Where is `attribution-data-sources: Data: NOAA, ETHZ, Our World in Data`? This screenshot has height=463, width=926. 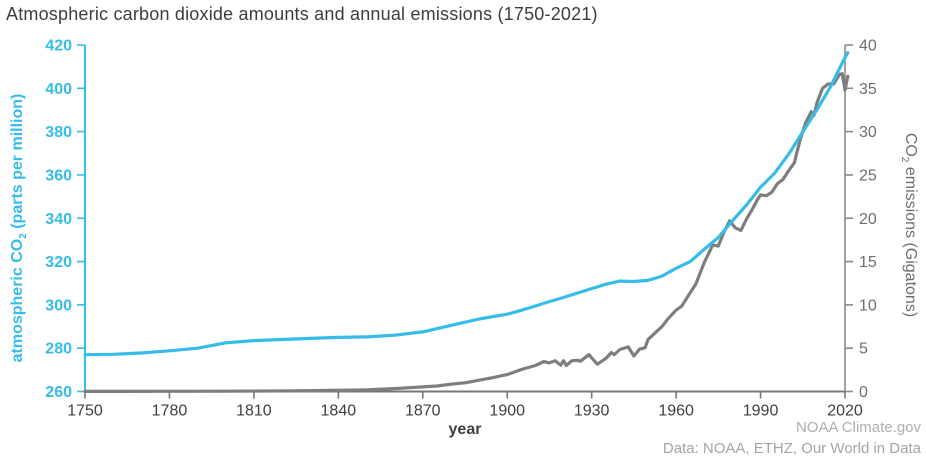
attribution-data-sources: Data: NOAA, ETHZ, Our World in Data is located at coordinates (791, 448).